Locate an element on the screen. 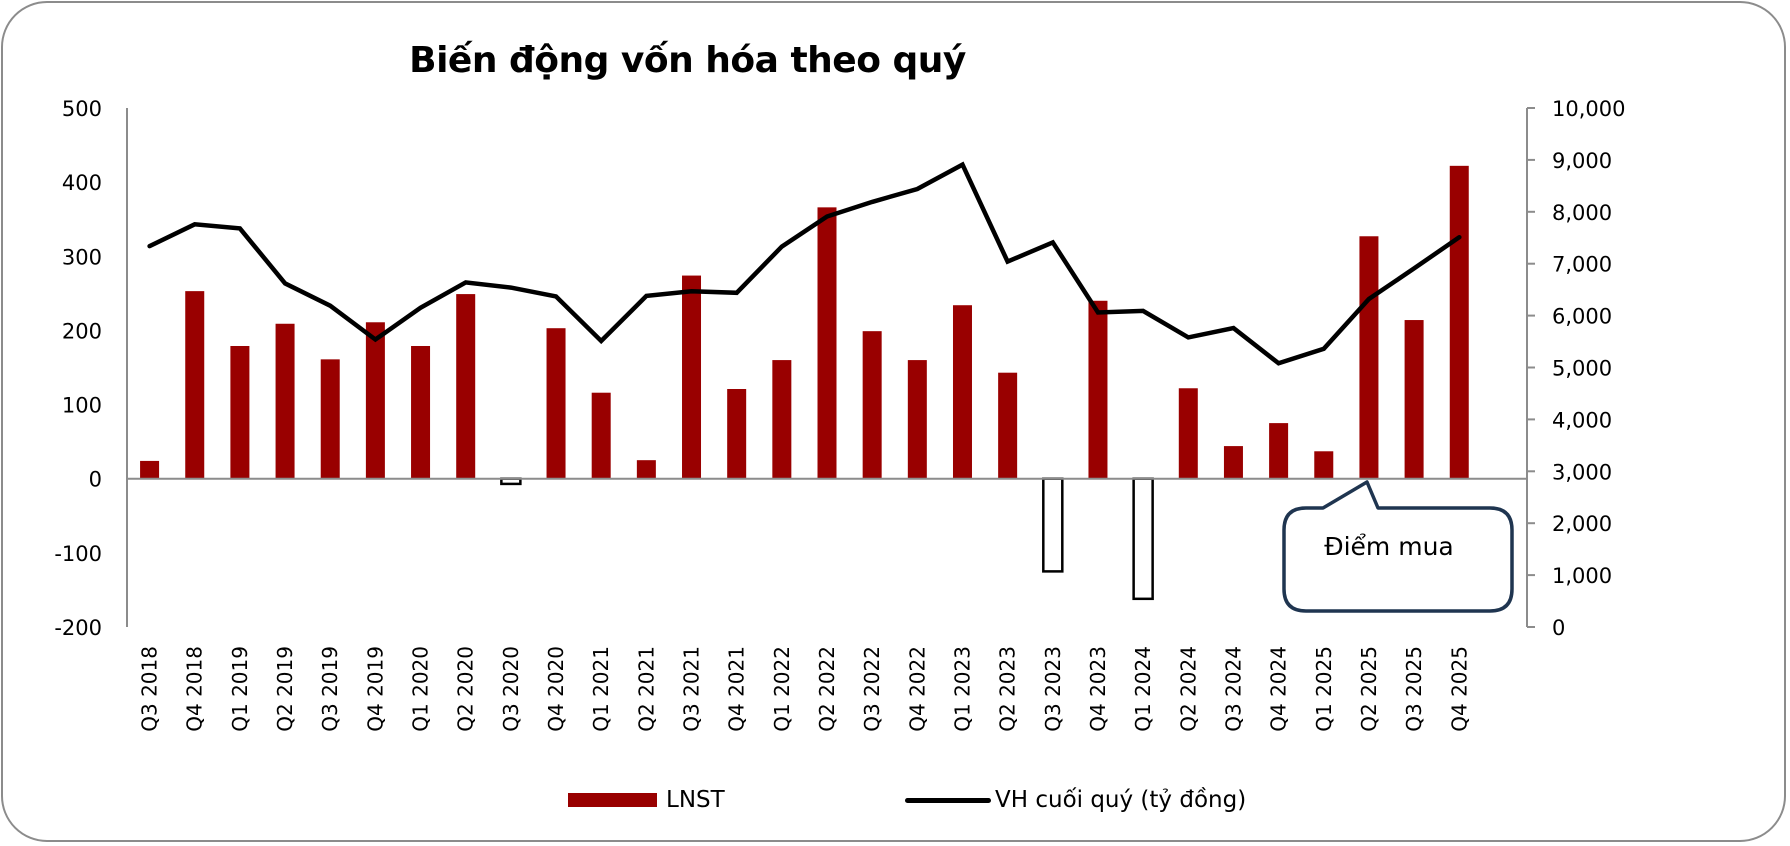 The height and width of the screenshot is (846, 1790). left-tick-label: 200 is located at coordinates (82, 331).